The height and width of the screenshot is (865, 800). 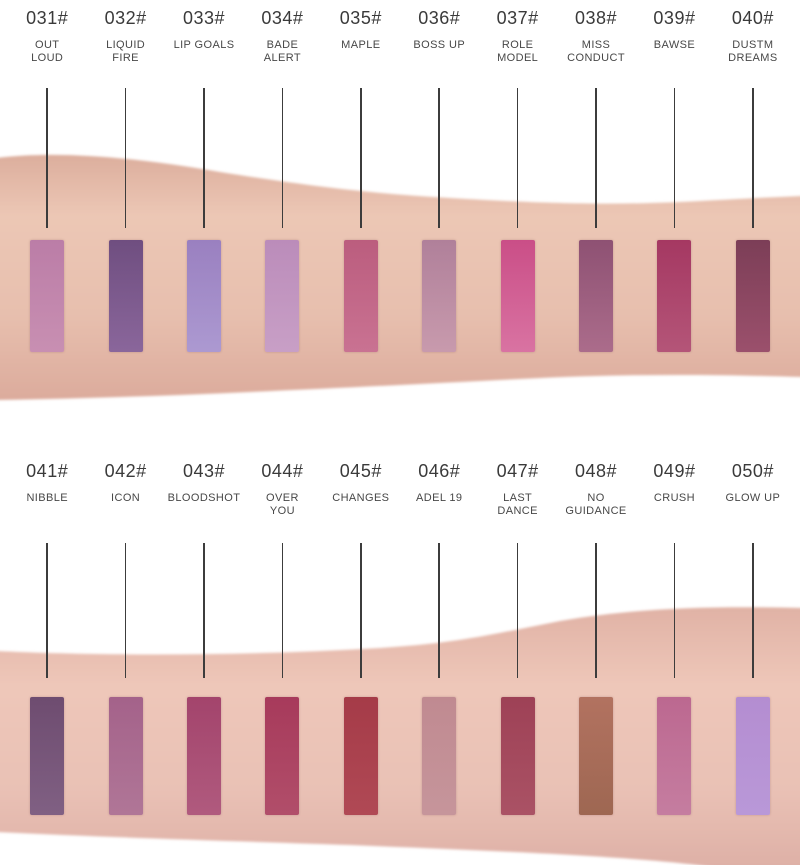 What do you see at coordinates (204, 45) in the screenshot?
I see `shade-name-label: LIP GOALS` at bounding box center [204, 45].